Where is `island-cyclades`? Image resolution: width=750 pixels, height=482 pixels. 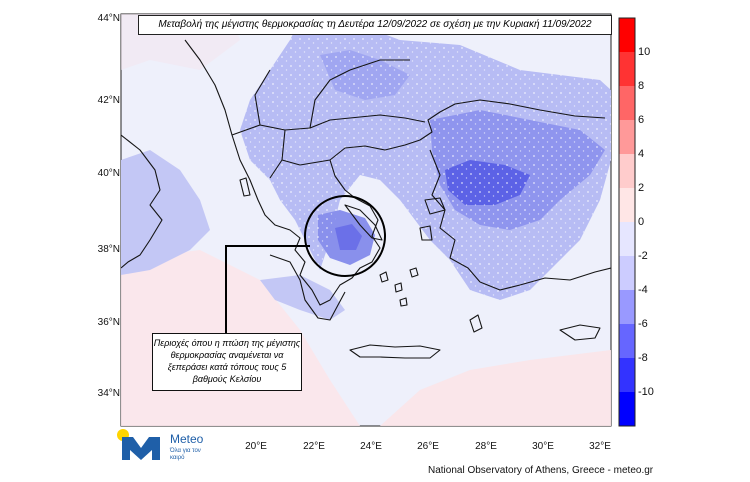 island-cyclades is located at coordinates (399, 287).